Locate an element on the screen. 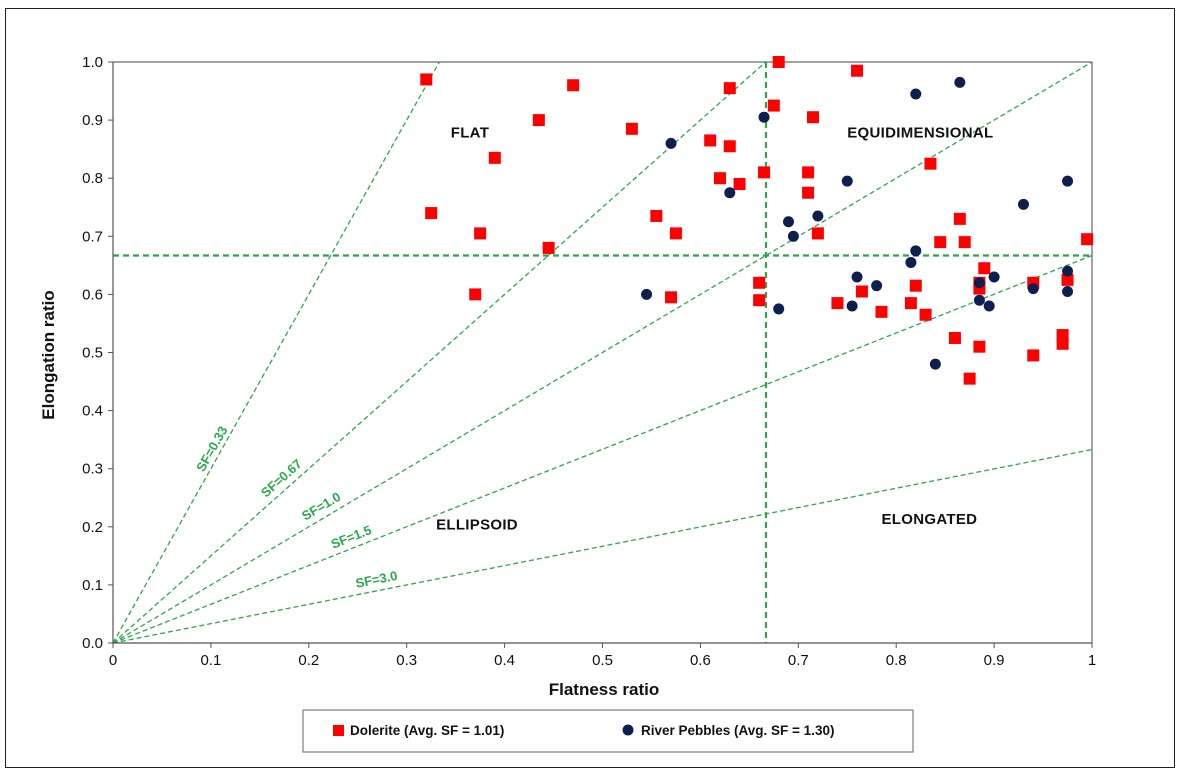 This screenshot has width=1182, height=774. region-label: ELONGATED is located at coordinates (930, 519).